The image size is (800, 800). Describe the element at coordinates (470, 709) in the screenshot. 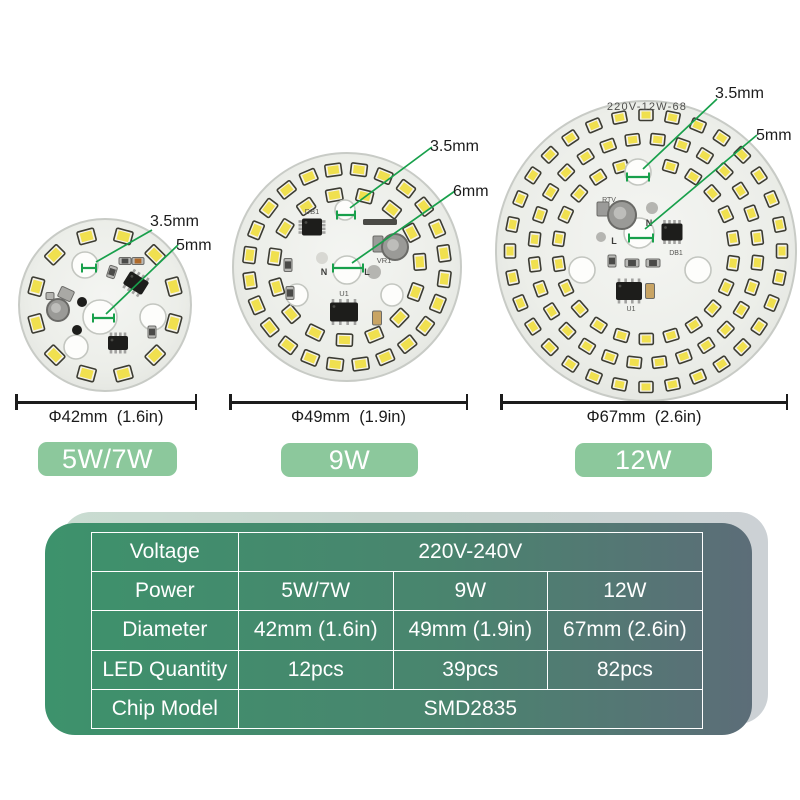

I see `chip-model-value: SMD2835` at that location.